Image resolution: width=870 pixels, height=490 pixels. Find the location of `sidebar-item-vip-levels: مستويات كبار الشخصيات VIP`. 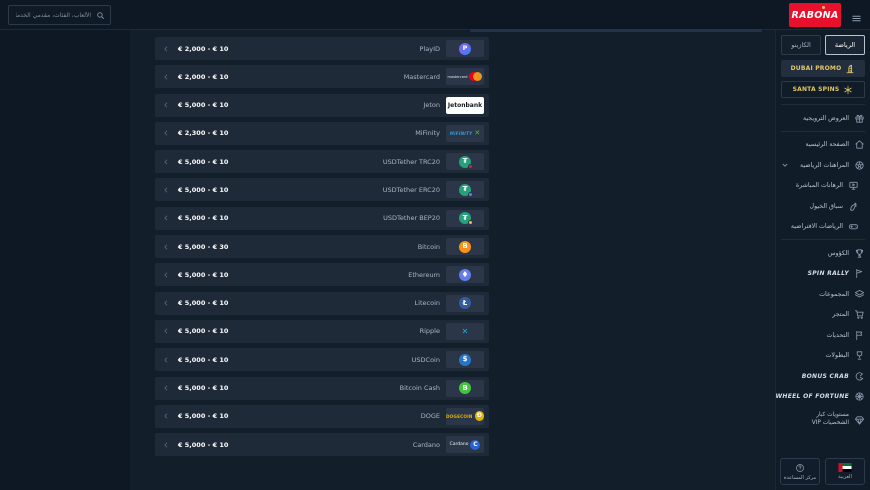

sidebar-item-vip-levels: مستويات كبار الشخصيات VIP is located at coordinates (823, 420).